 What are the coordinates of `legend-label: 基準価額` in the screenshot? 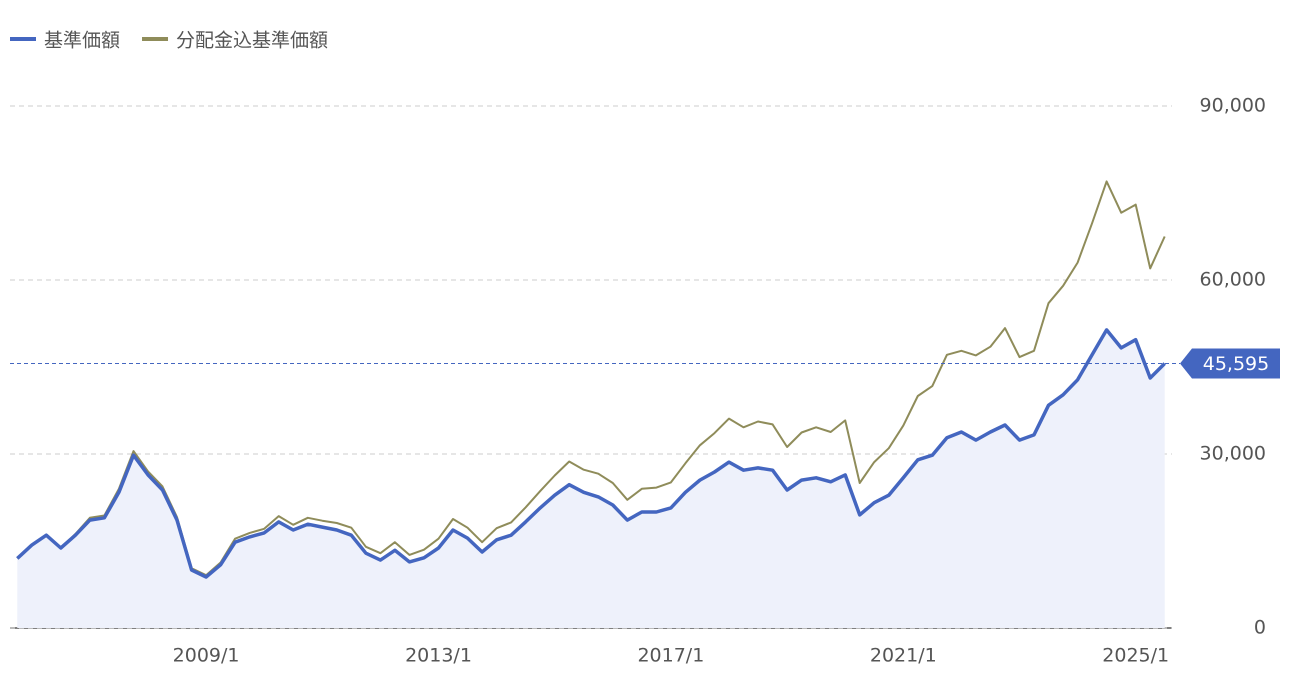 It's located at (82, 41).